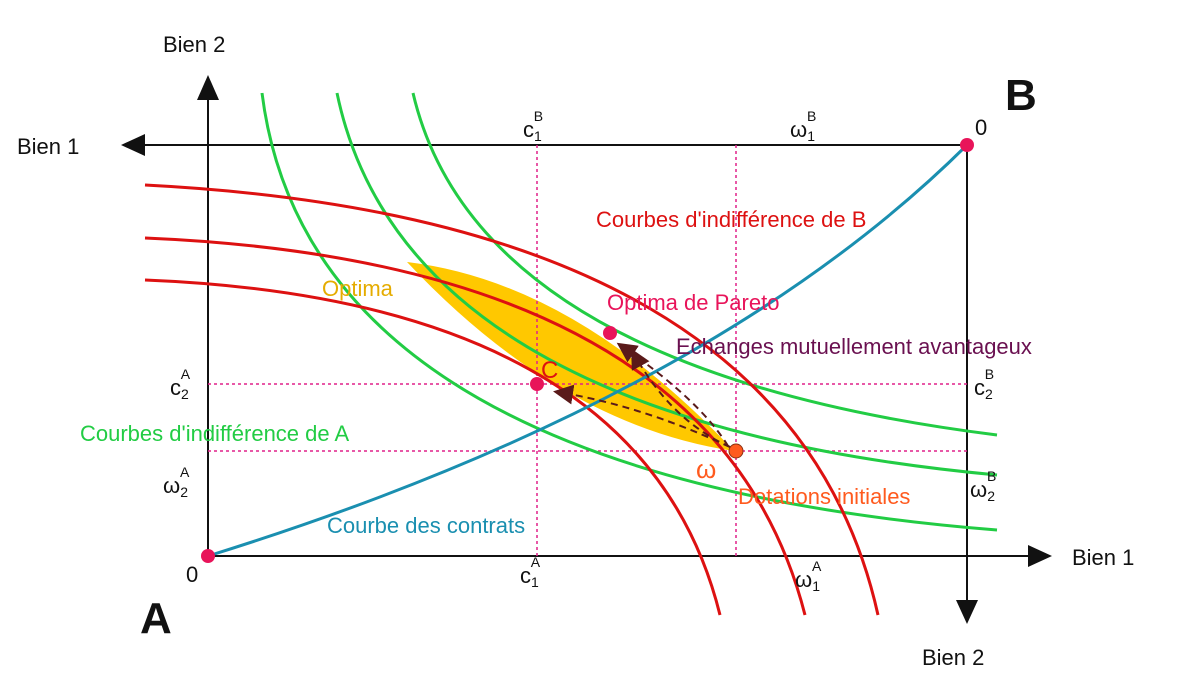 The width and height of the screenshot is (1181, 691). What do you see at coordinates (175, 387) in the screenshot?
I see `tick-c2-a-main: c` at bounding box center [175, 387].